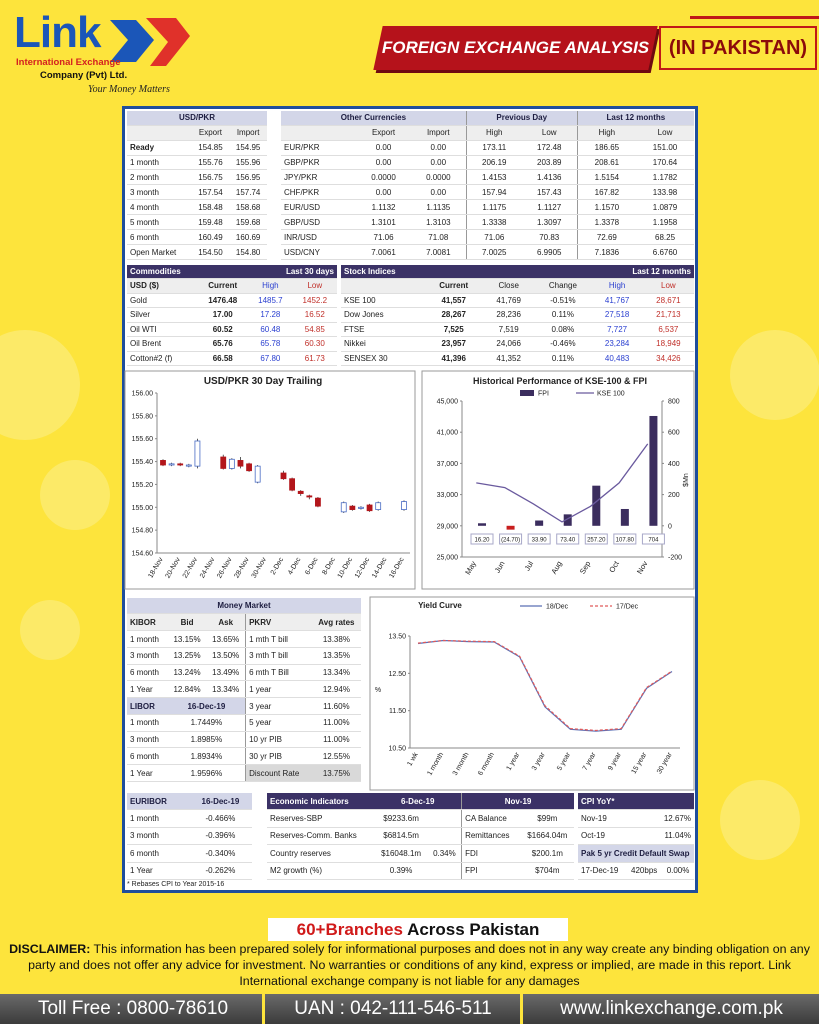 The width and height of the screenshot is (819, 1024). Describe the element at coordinates (187, 656) in the screenshot. I see `table-cell: 13.25%` at that location.